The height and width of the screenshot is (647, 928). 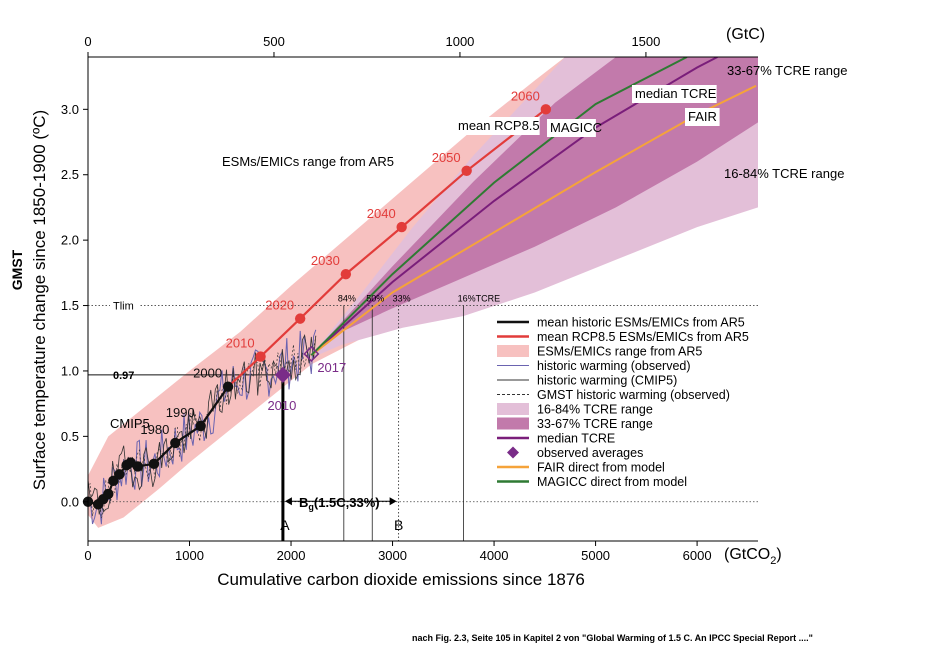 What do you see at coordinates (697, 555) in the screenshot?
I see `x-tick-label: 6000` at bounding box center [697, 555].